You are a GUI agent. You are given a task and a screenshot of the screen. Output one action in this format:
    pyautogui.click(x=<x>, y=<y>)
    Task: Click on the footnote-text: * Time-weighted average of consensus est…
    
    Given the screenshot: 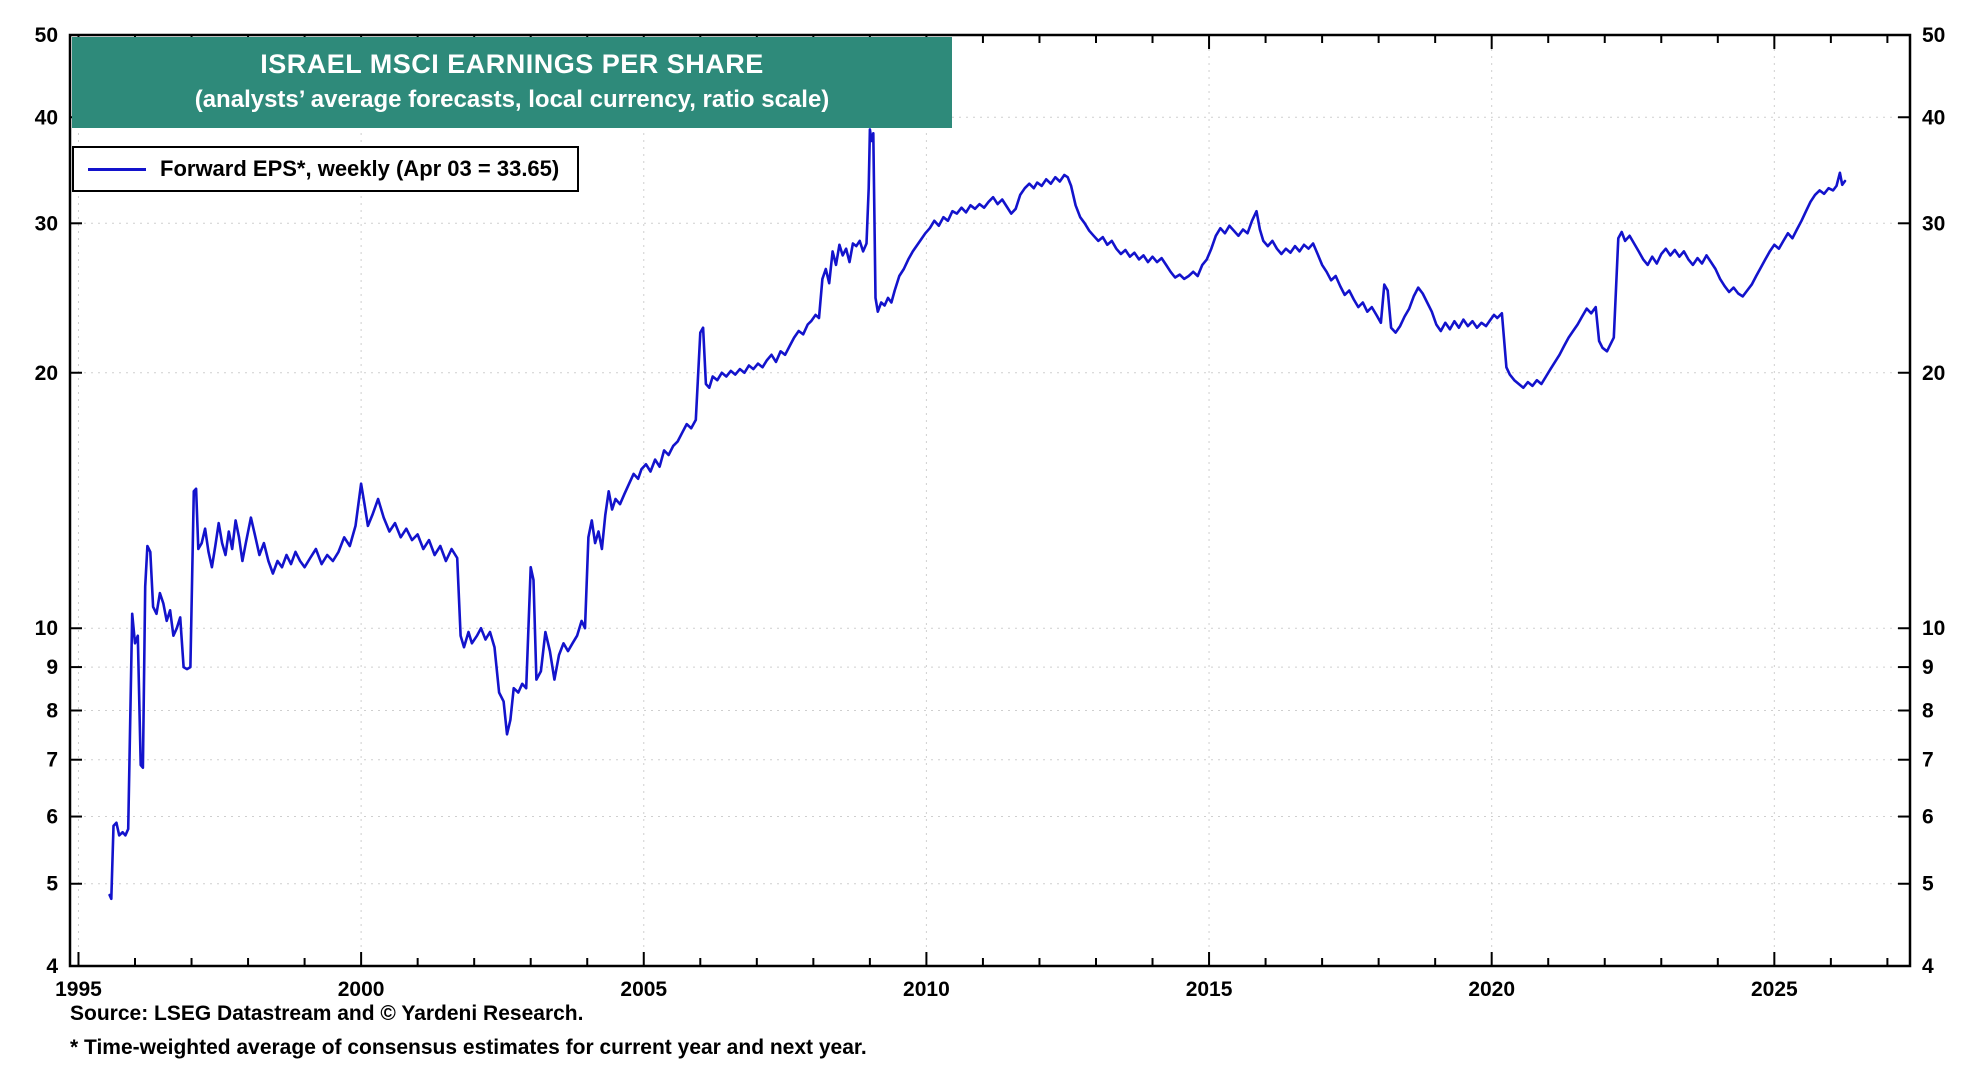 What is the action you would take?
    pyautogui.click(x=468, y=1047)
    